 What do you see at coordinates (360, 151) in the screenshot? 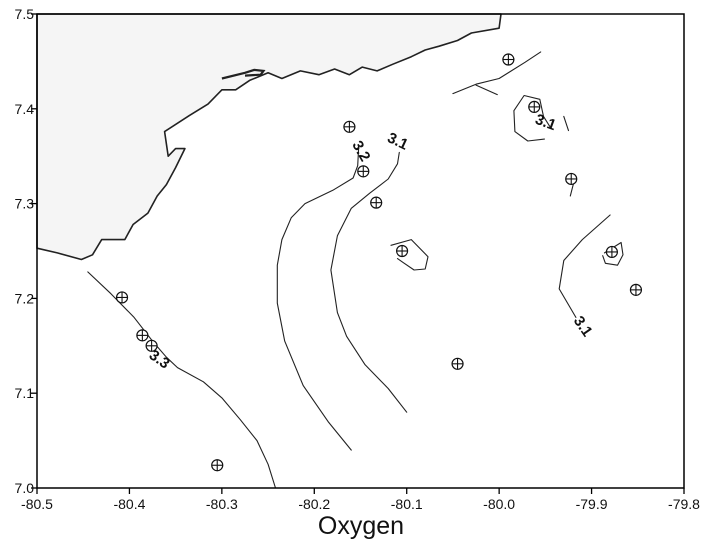
I see `contour-label: 3.2` at bounding box center [360, 151].